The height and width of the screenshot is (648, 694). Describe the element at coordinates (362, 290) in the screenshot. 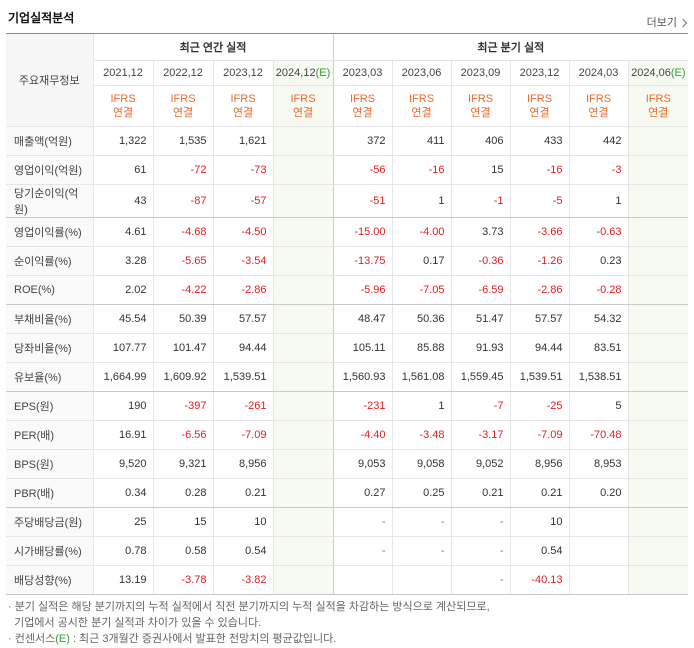

I see `value-cell: -5.96` at that location.